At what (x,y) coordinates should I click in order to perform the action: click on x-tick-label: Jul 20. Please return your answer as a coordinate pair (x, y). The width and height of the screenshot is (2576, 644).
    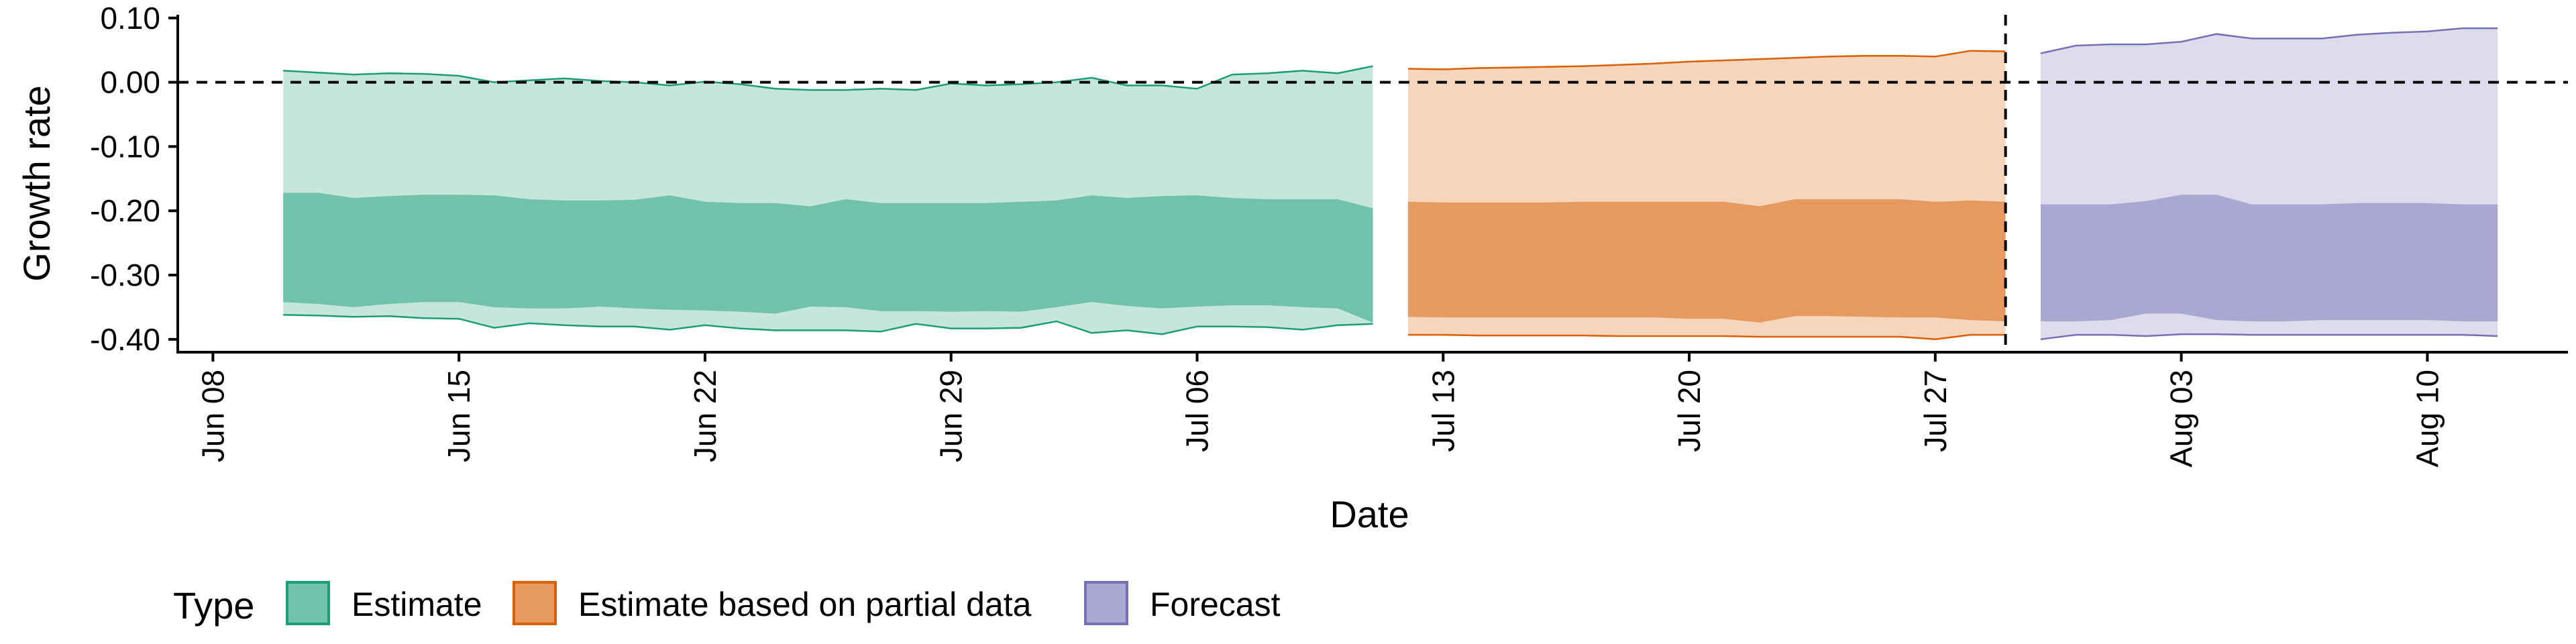
    Looking at the image, I should click on (1689, 411).